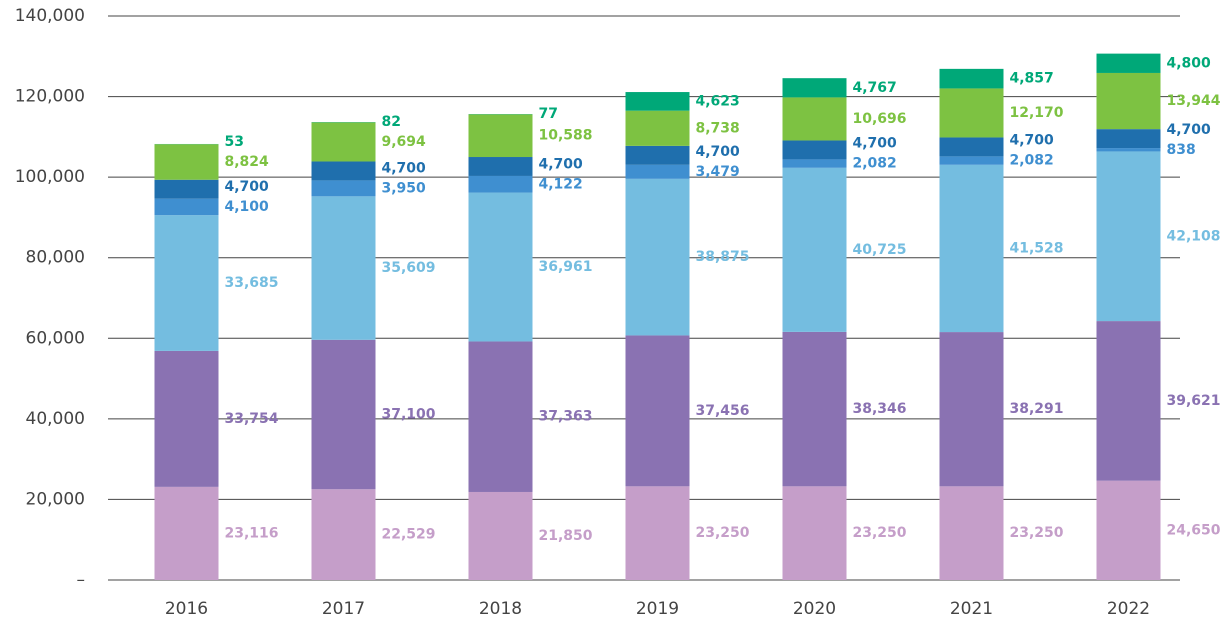  What do you see at coordinates (252, 419) in the screenshot?
I see `value-label: 33,754` at bounding box center [252, 419].